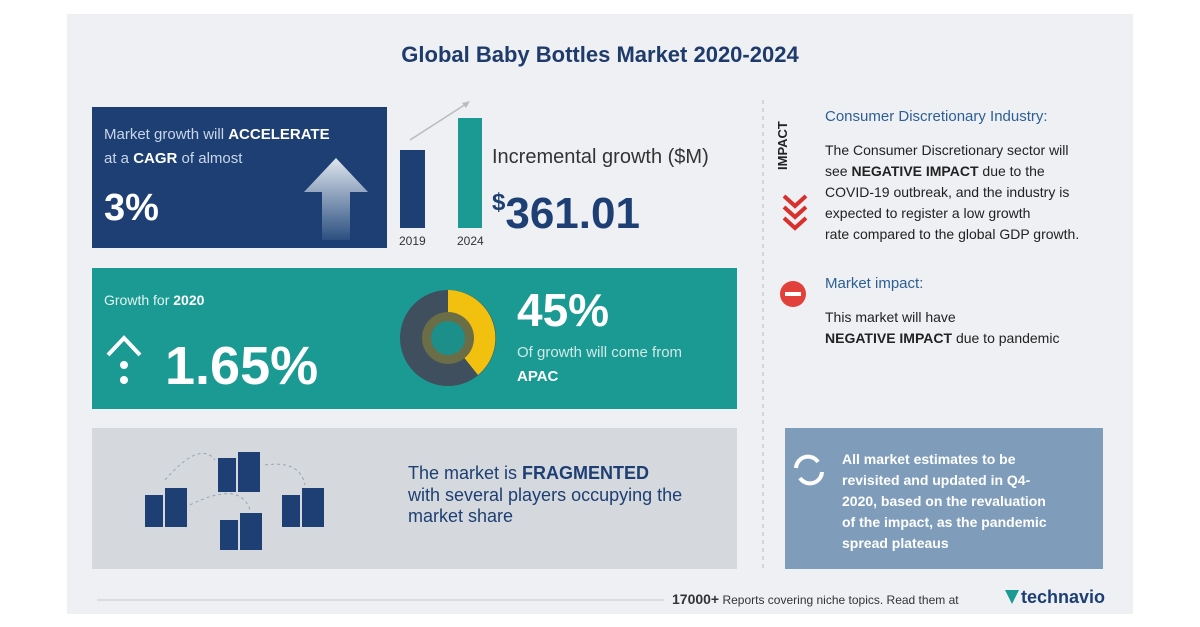 The width and height of the screenshot is (1200, 627). What do you see at coordinates (466, 104) in the screenshot?
I see `trend-arrow` at bounding box center [466, 104].